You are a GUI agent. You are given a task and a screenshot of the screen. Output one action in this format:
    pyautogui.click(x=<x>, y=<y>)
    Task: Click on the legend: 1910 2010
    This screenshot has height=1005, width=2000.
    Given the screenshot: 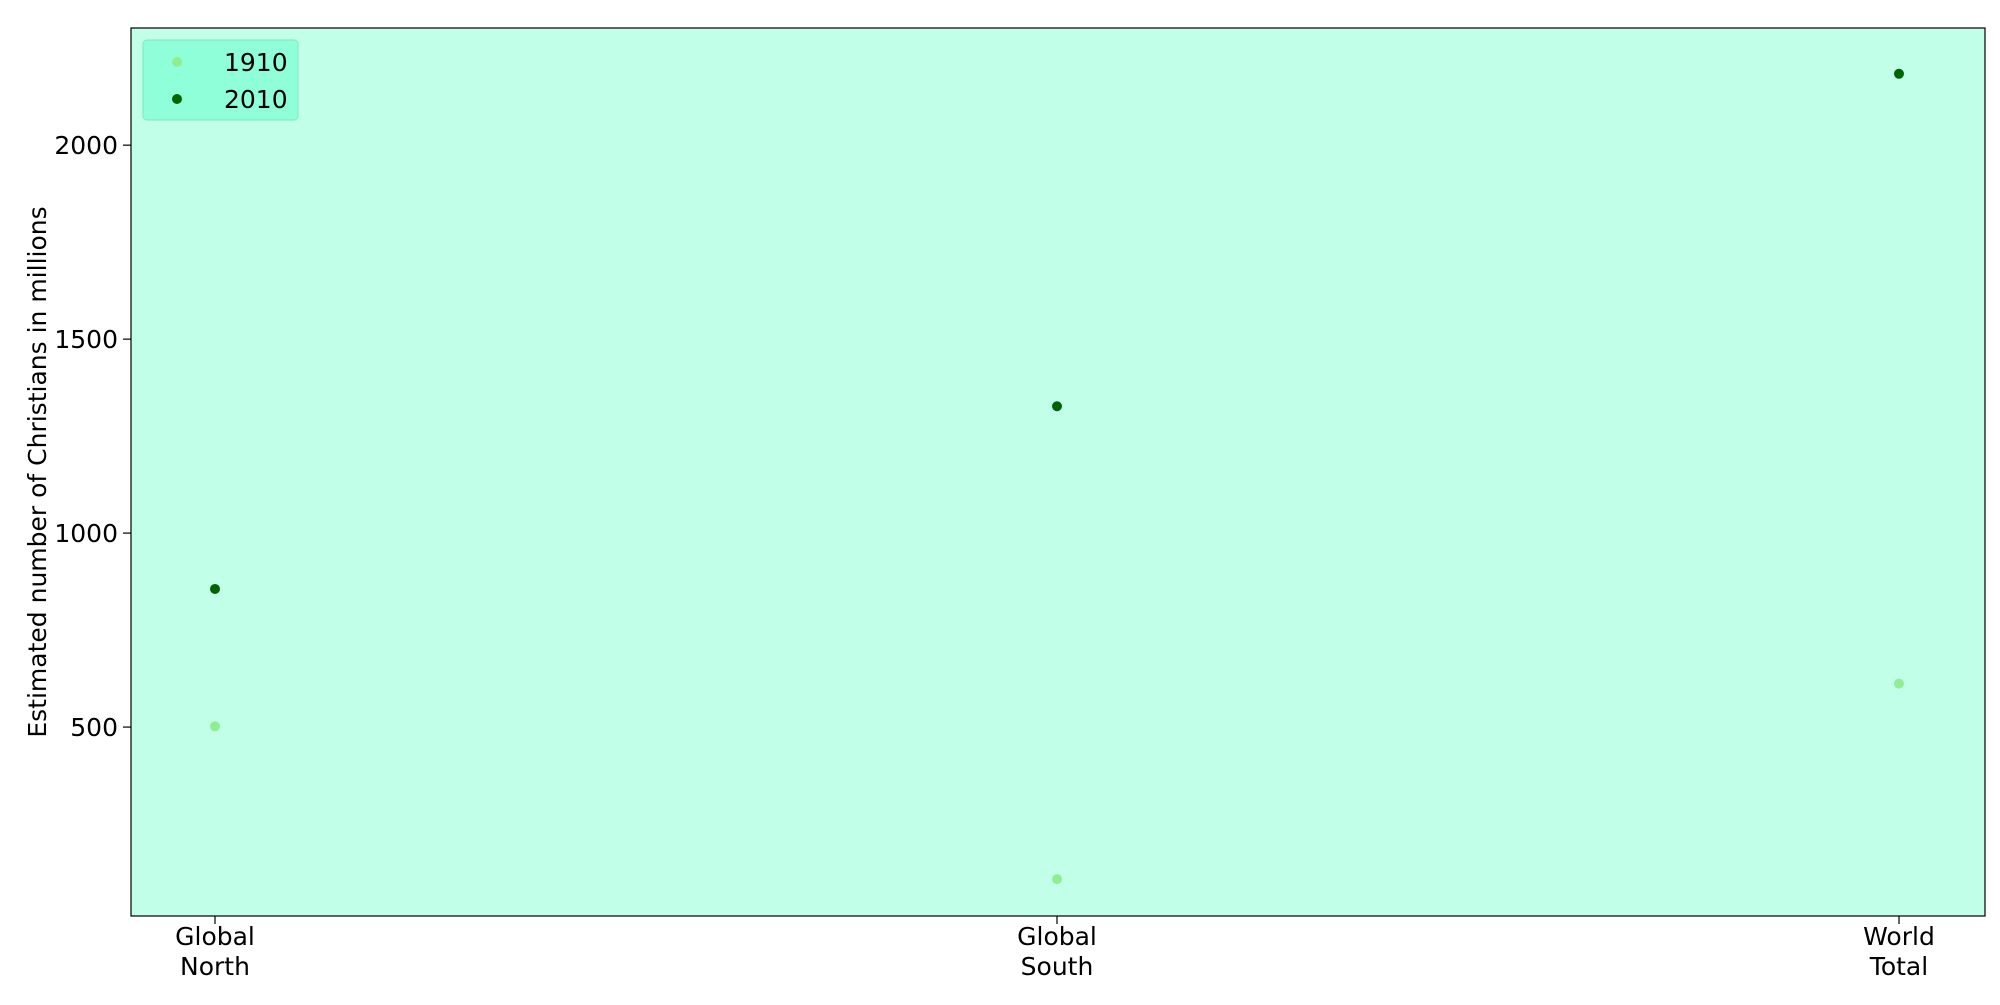 What is the action you would take?
    pyautogui.click(x=220, y=80)
    